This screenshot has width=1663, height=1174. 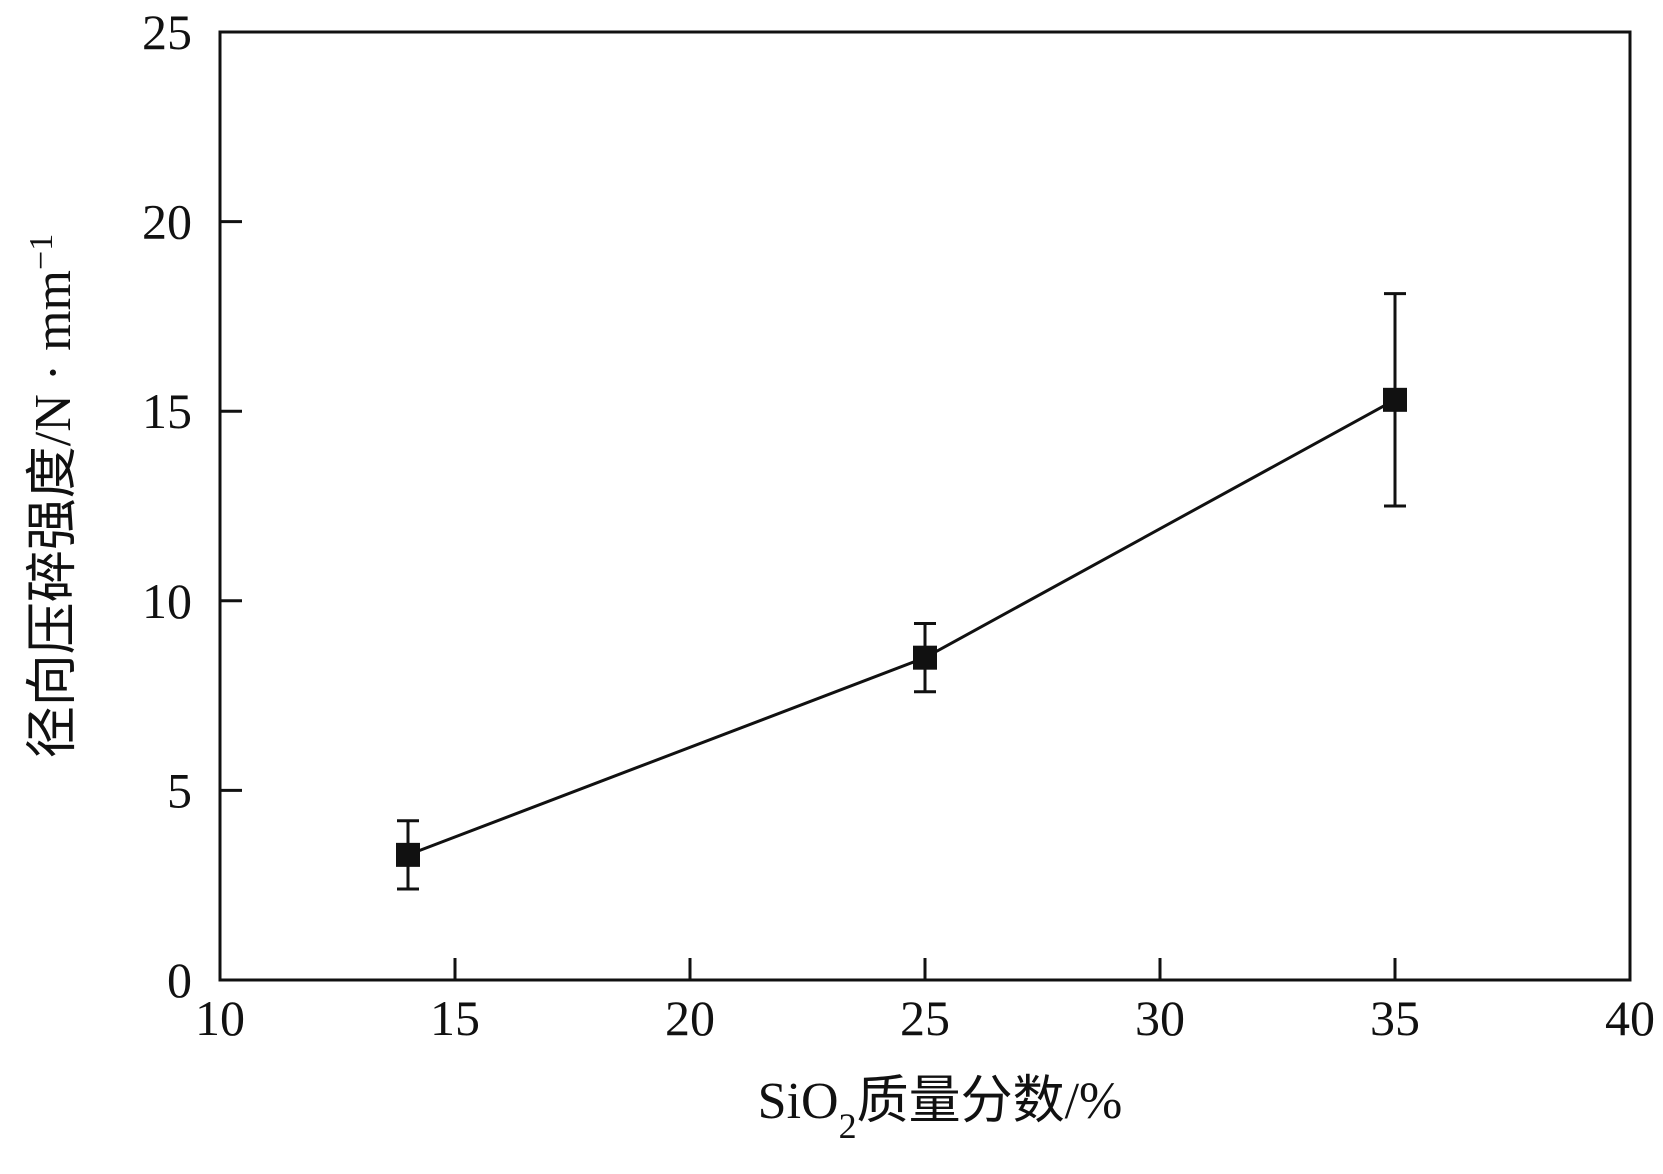 What do you see at coordinates (1395, 1018) in the screenshot?
I see `x-tick-label-35: 35` at bounding box center [1395, 1018].